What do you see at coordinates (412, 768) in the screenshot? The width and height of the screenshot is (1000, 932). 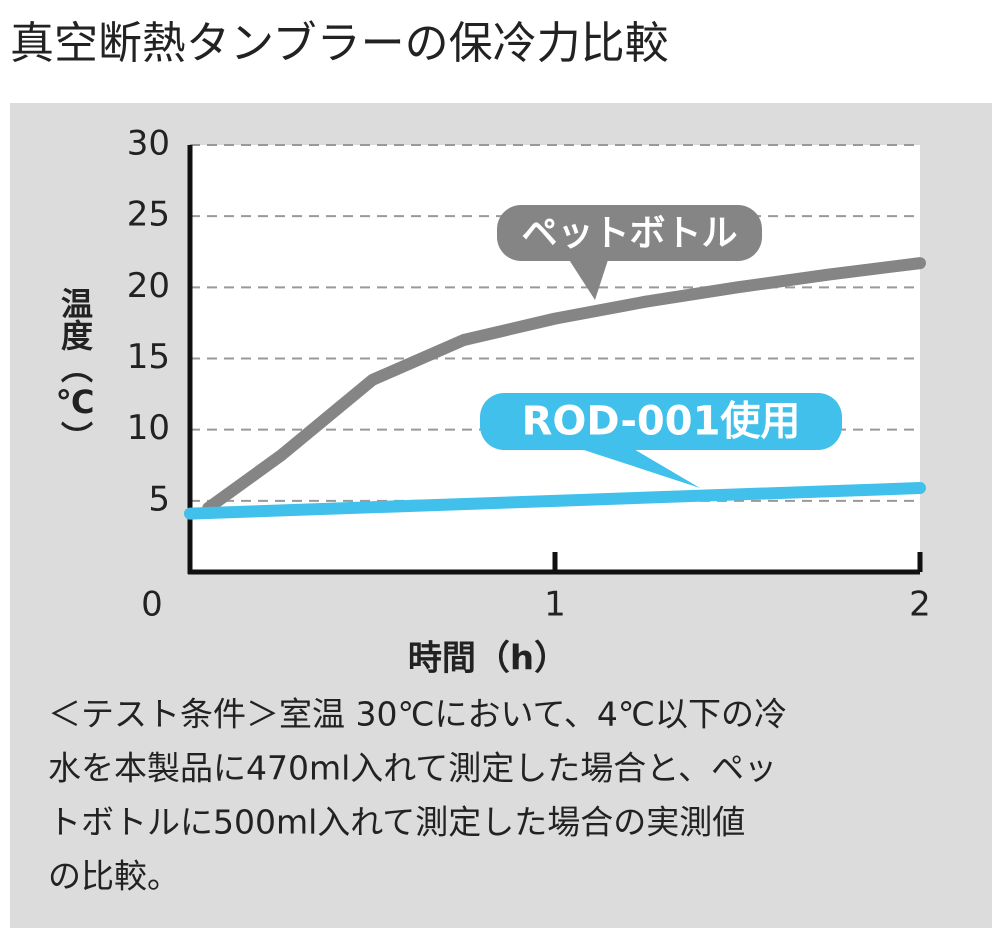 I see `note-line: 水を本製品に470ml入れて測定した場合と、ペッ` at bounding box center [412, 768].